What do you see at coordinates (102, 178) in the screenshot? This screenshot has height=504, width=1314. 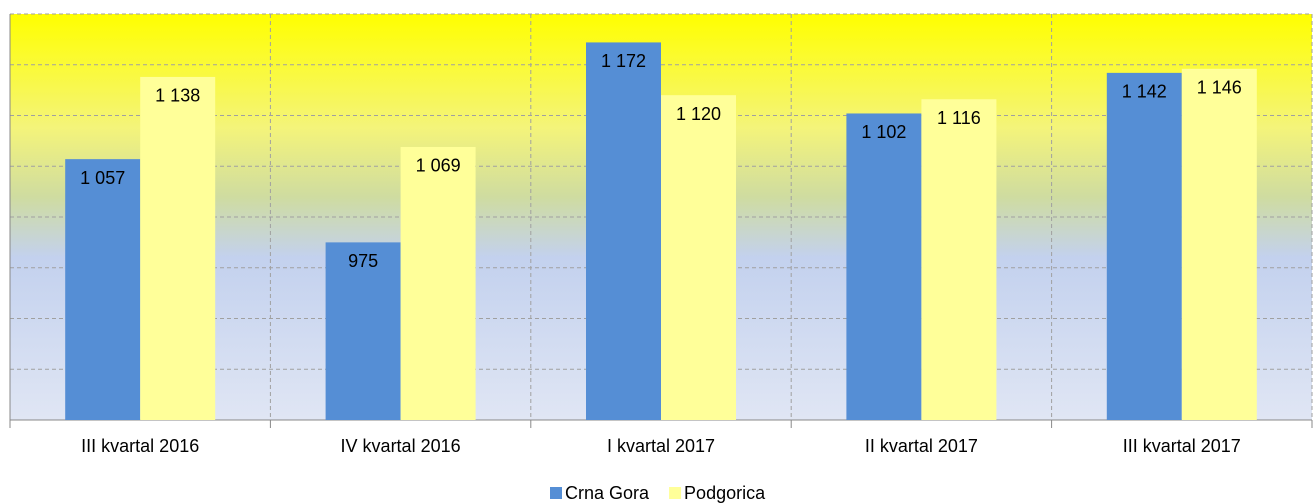 I see `value-label: 1 057` at bounding box center [102, 178].